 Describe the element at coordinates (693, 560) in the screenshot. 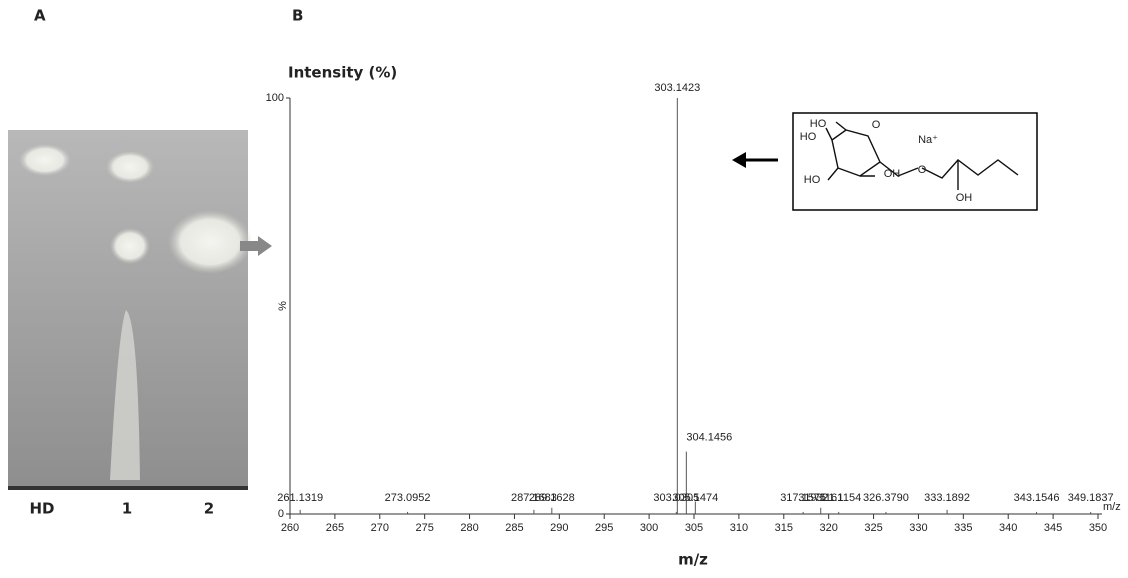

I see `x-axis-title: m/z` at that location.